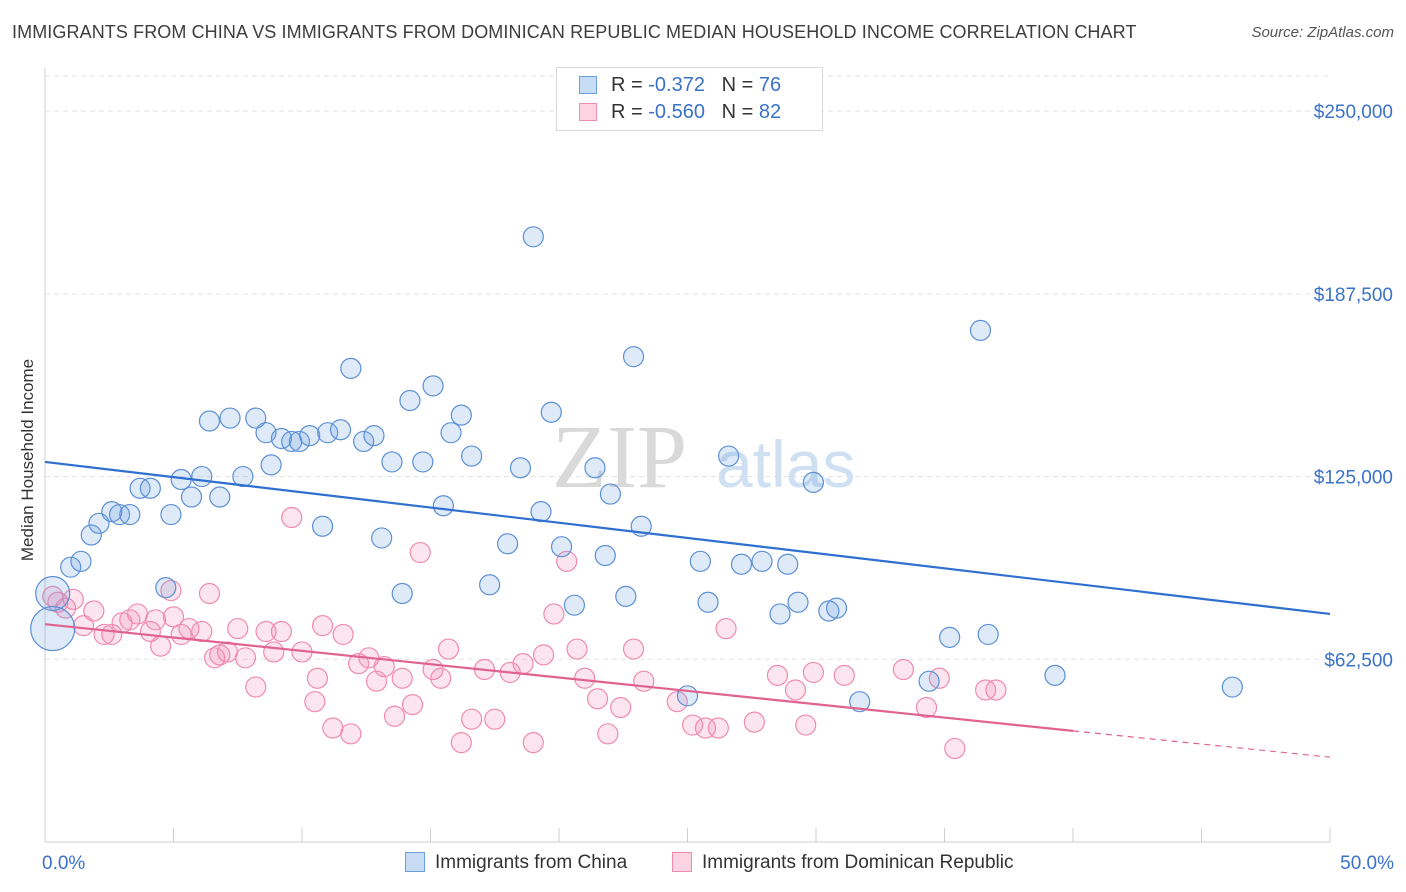 This screenshot has height=892, width=1406. Describe the element at coordinates (1353, 295) in the screenshot. I see `y-tick-label: $187,500` at that location.